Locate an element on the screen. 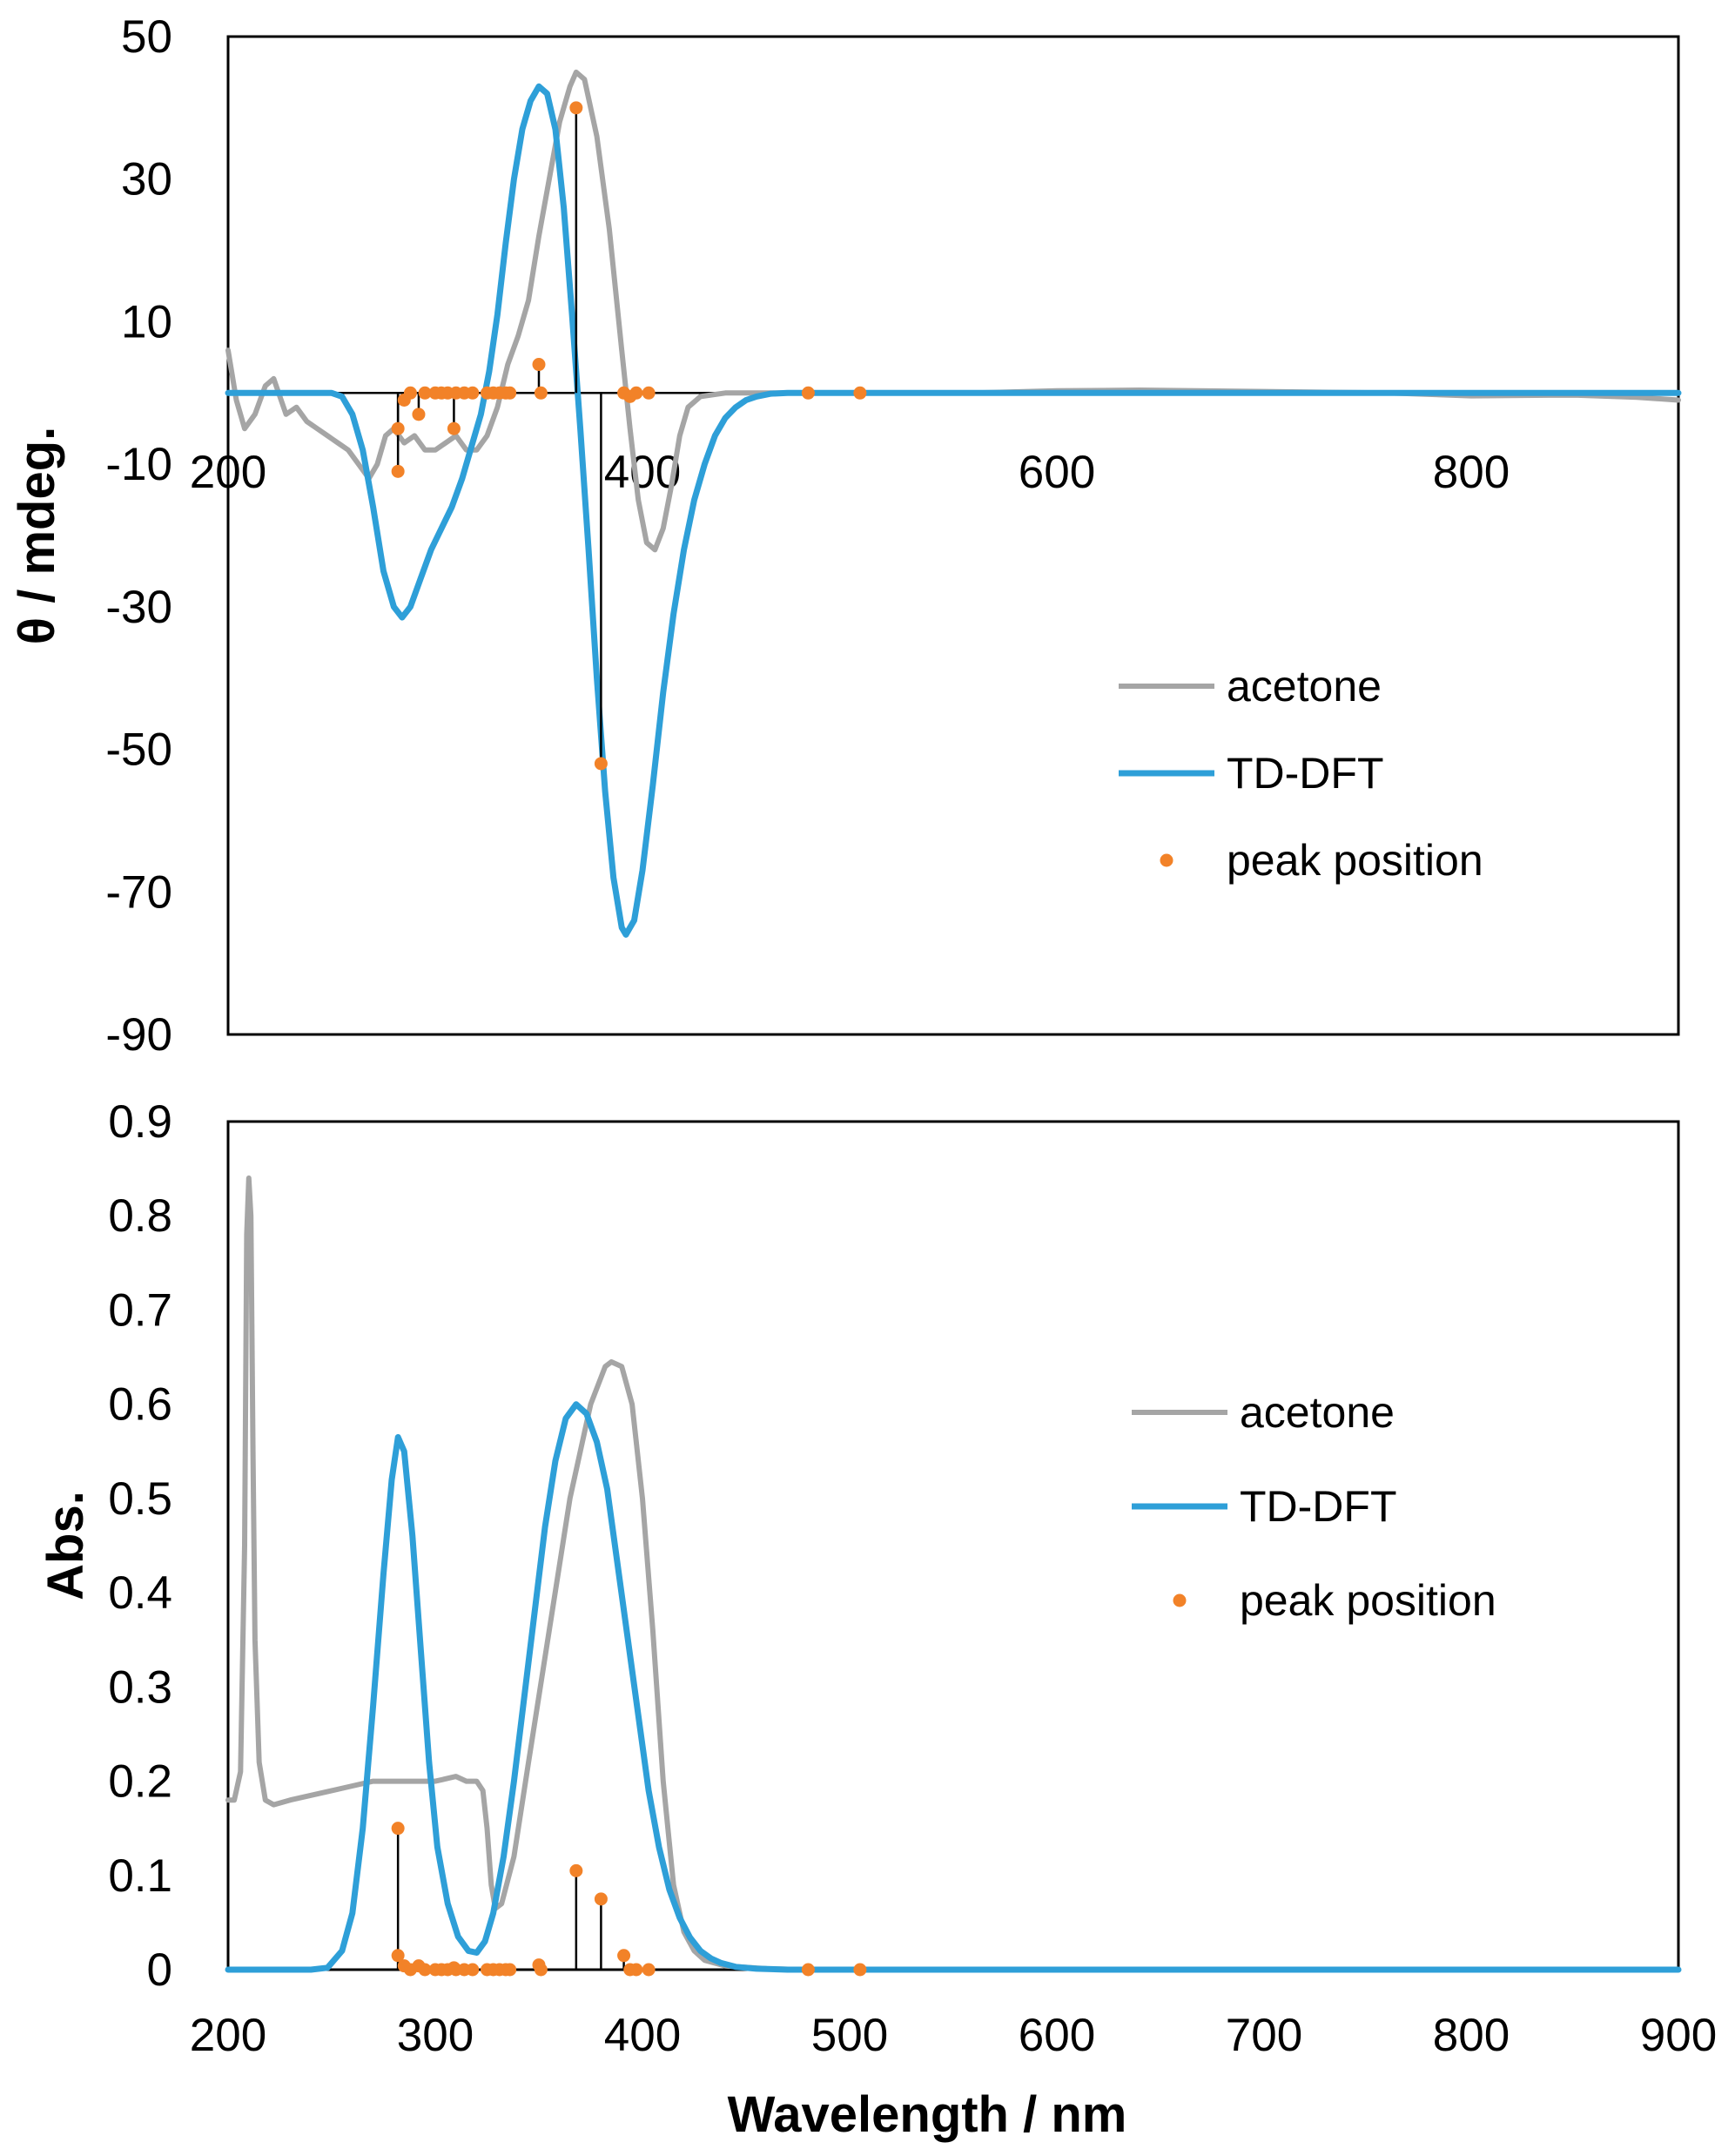 The image size is (1735, 2156). top-y-tick-label: -10 is located at coordinates (138, 464).